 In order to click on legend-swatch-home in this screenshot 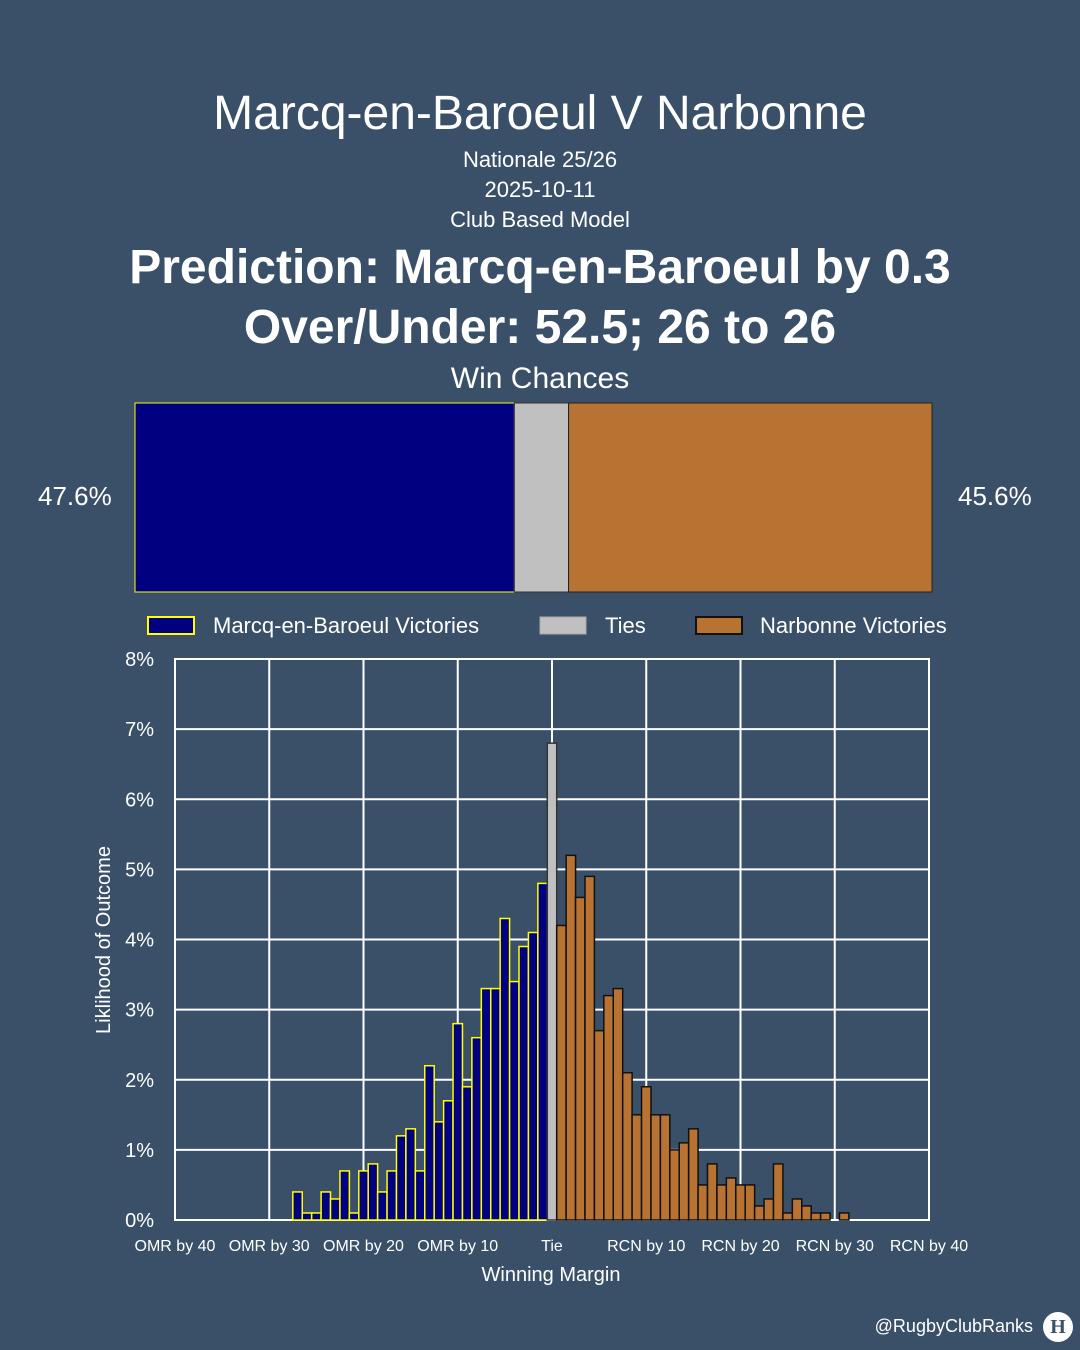, I will do `click(171, 625)`.